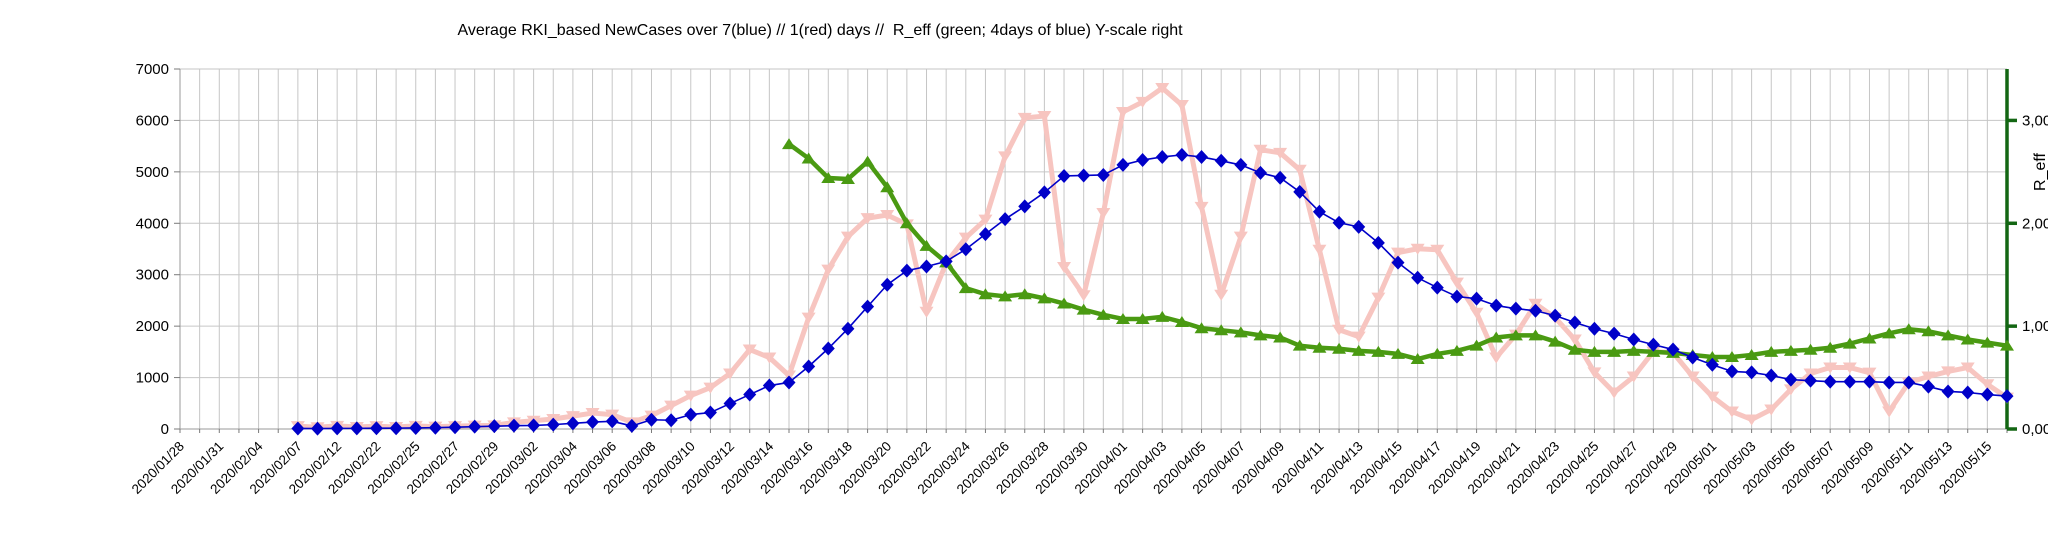 The image size is (2048, 537). What do you see at coordinates (2011, 250) in the screenshot?
I see `right-axis-r-eff` at bounding box center [2011, 250].